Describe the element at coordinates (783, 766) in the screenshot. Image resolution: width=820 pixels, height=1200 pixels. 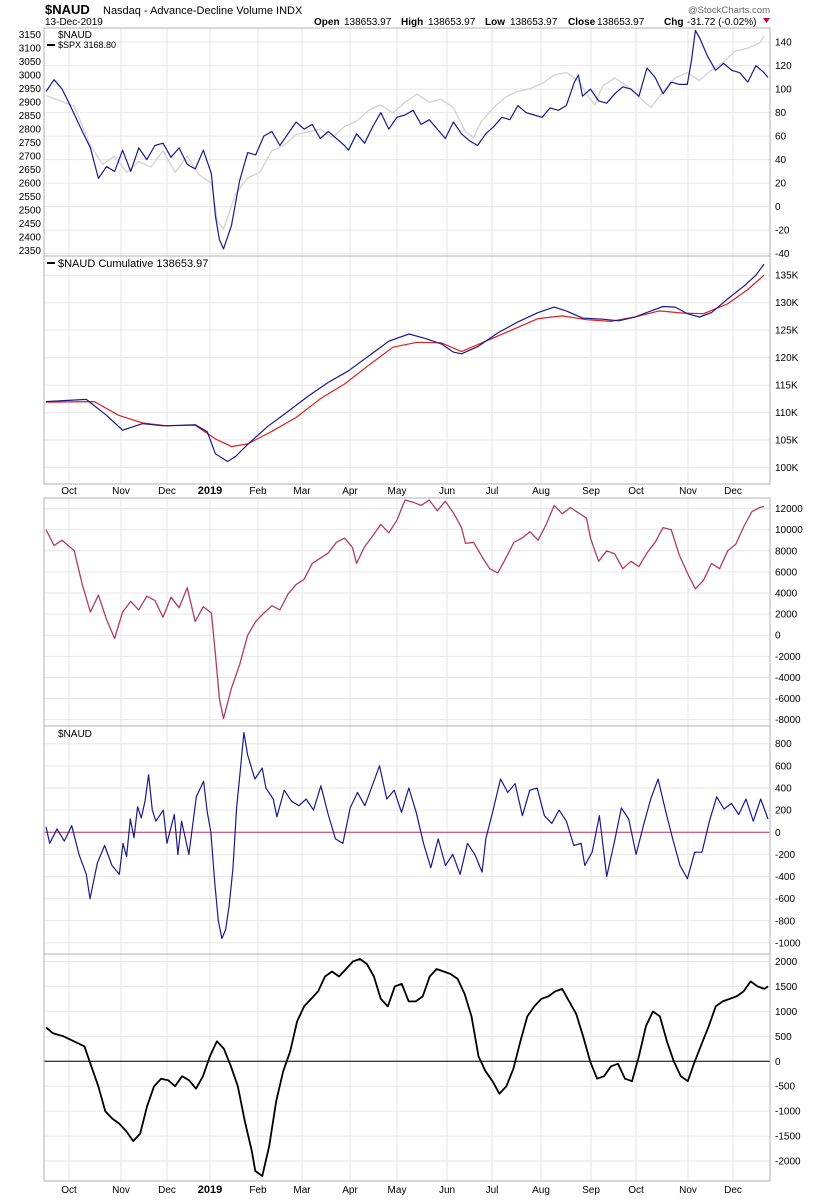
I see `right-axis-tick-label: 600` at that location.